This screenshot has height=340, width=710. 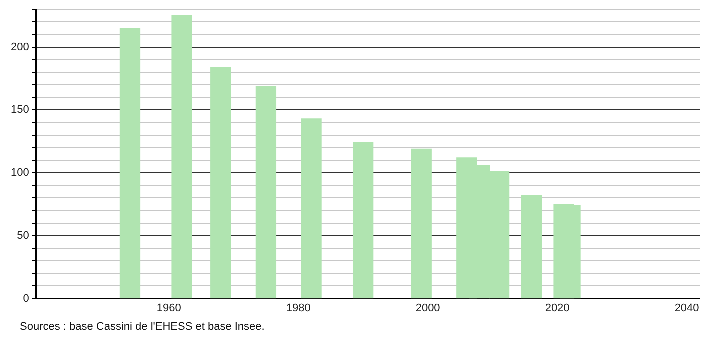 I want to click on y-tick-label: 200, so click(x=20, y=47).